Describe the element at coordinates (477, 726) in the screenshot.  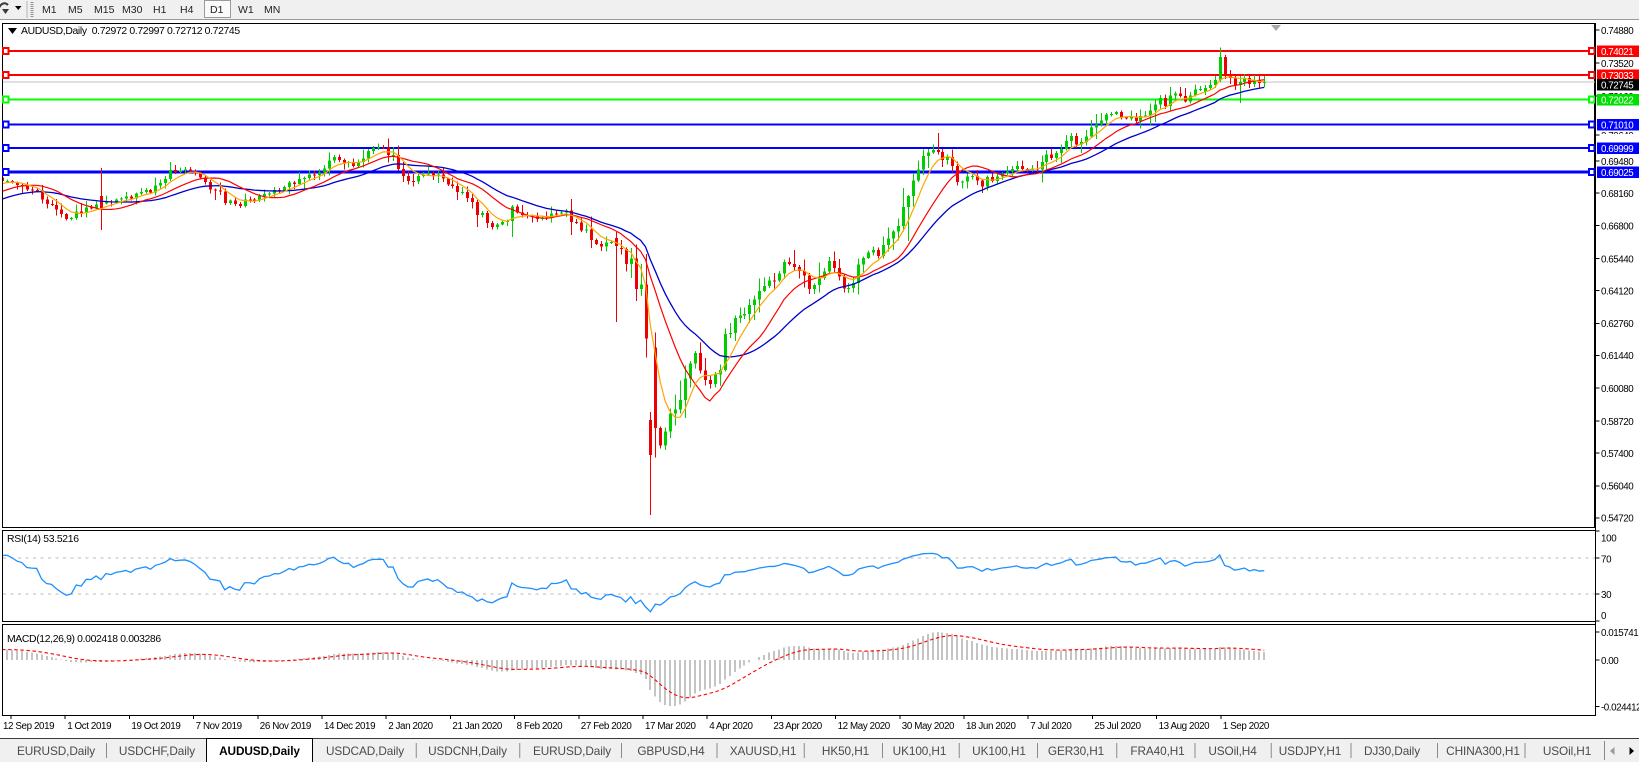
I see `svg-text: 21 Jan 2020` at that location.